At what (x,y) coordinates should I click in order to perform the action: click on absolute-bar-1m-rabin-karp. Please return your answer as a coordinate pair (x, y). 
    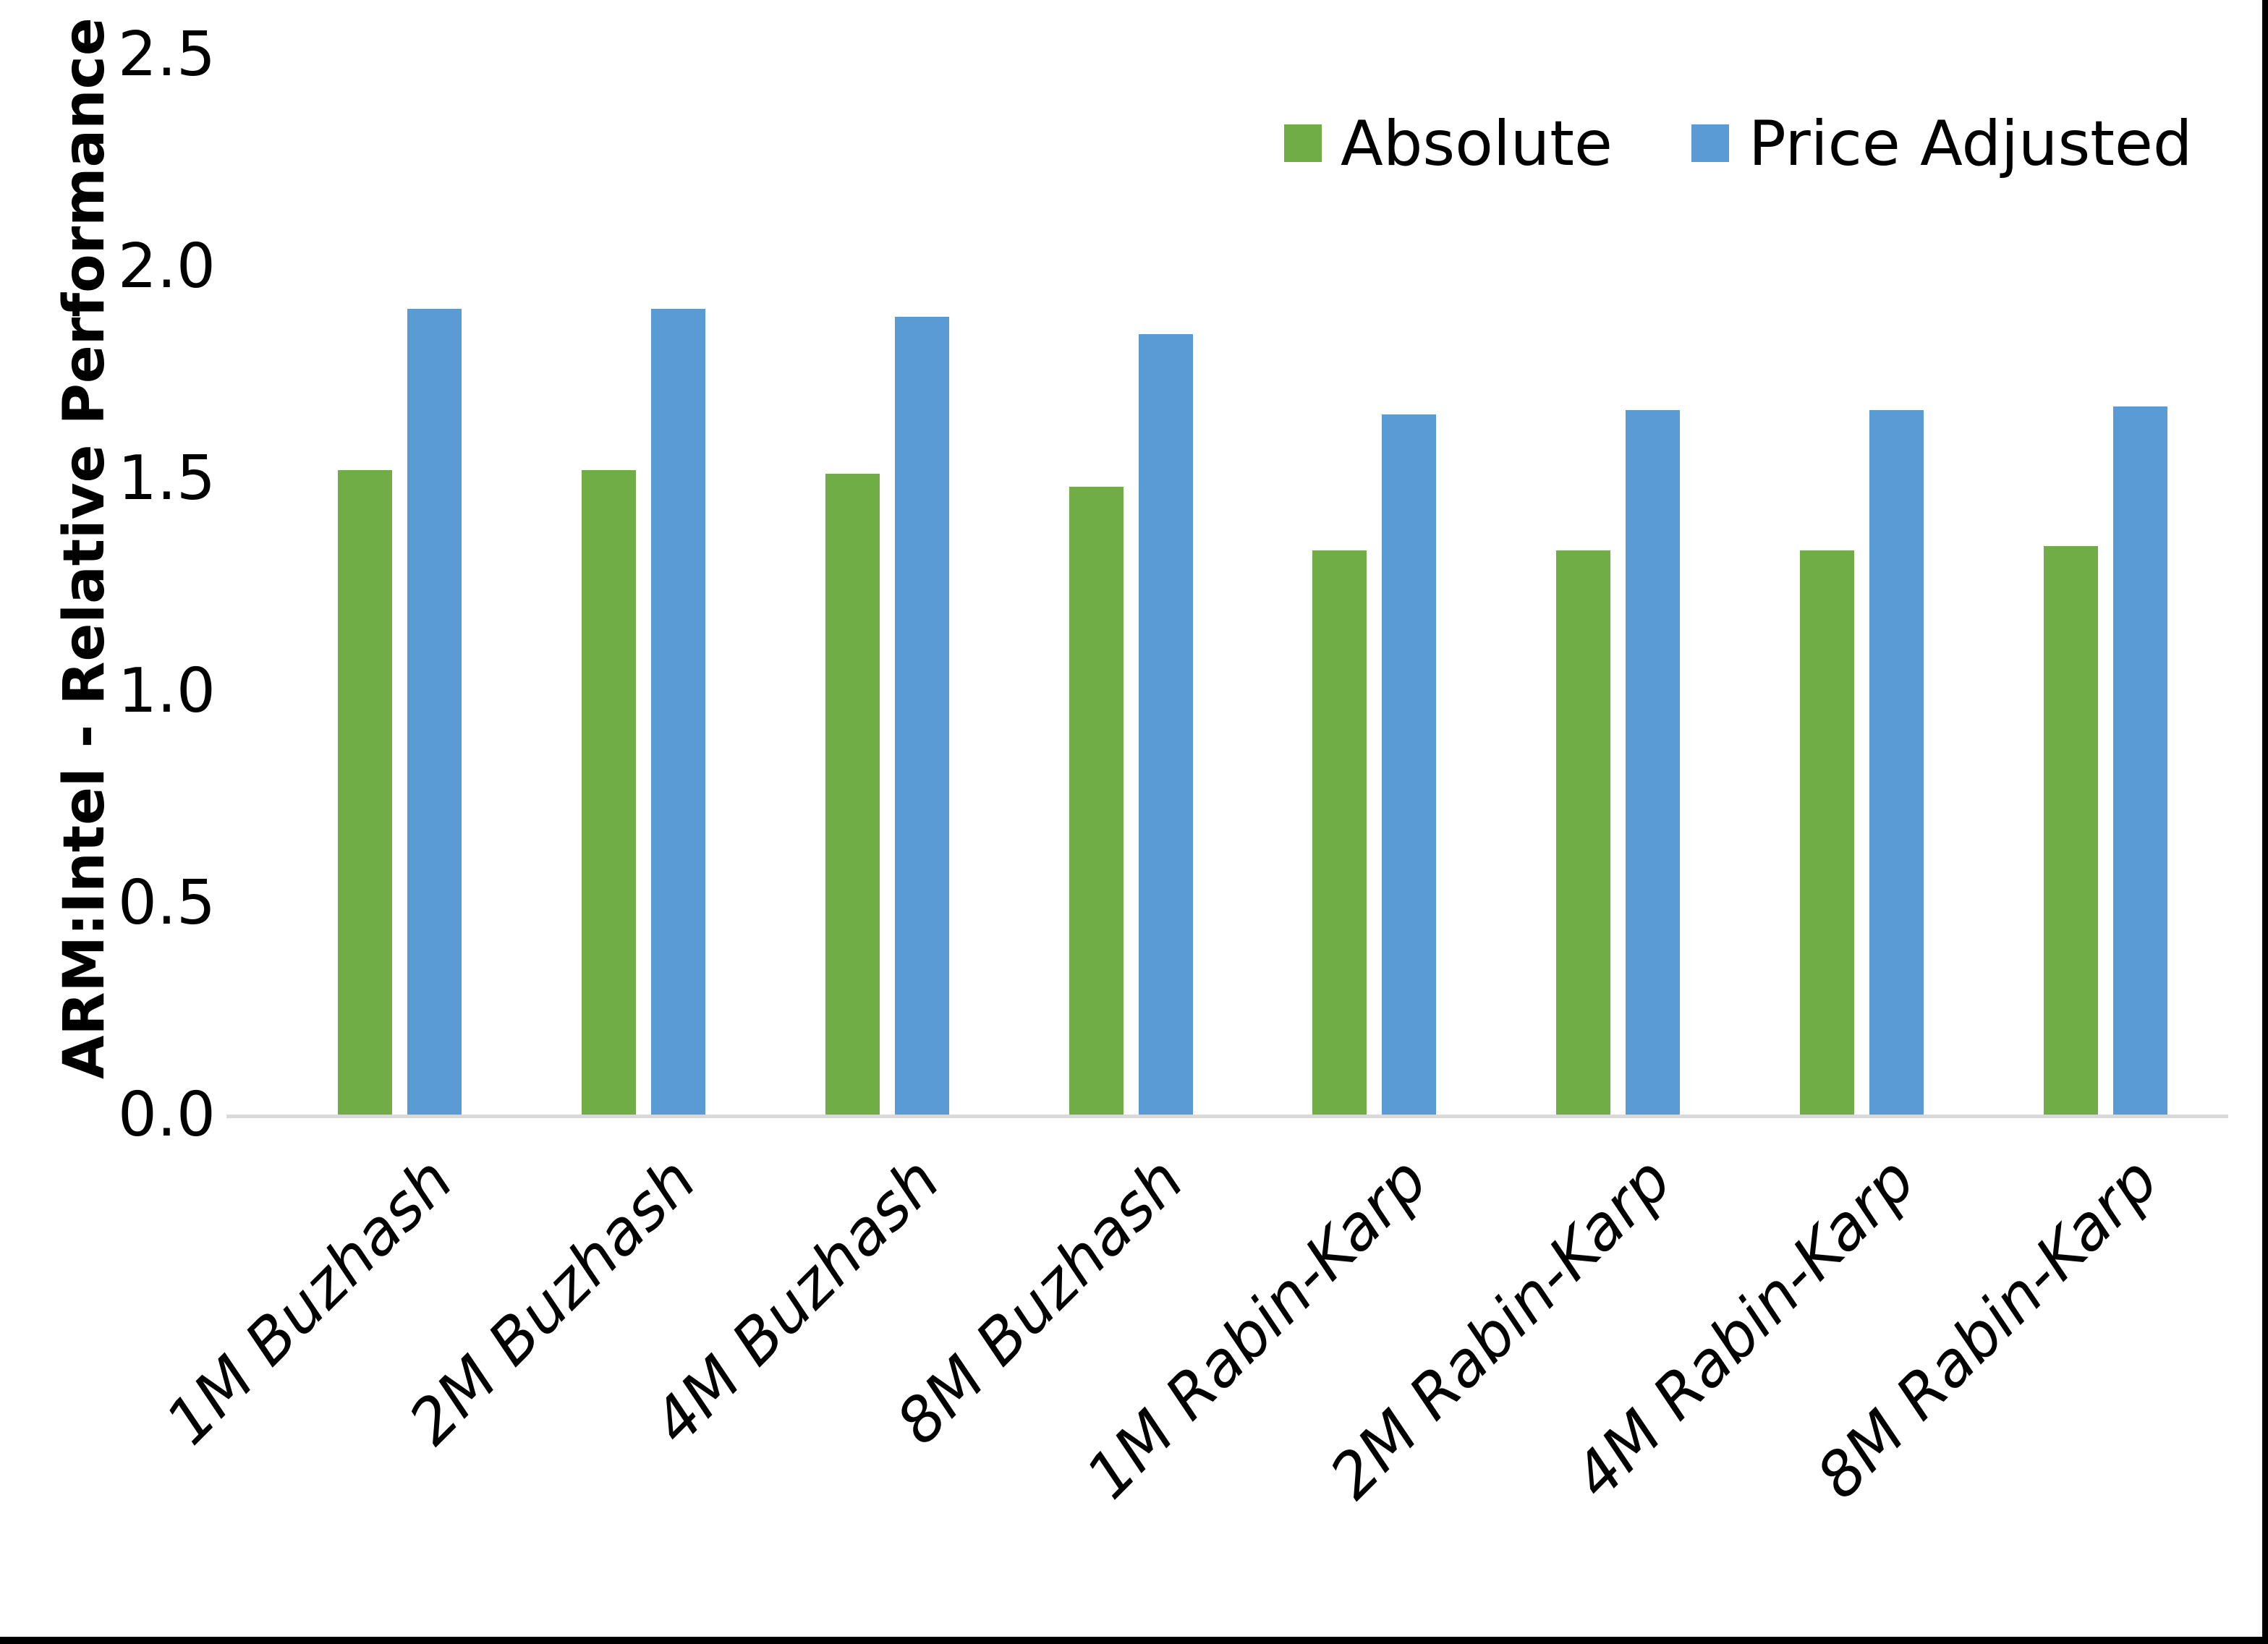
    Looking at the image, I should click on (1339, 832).